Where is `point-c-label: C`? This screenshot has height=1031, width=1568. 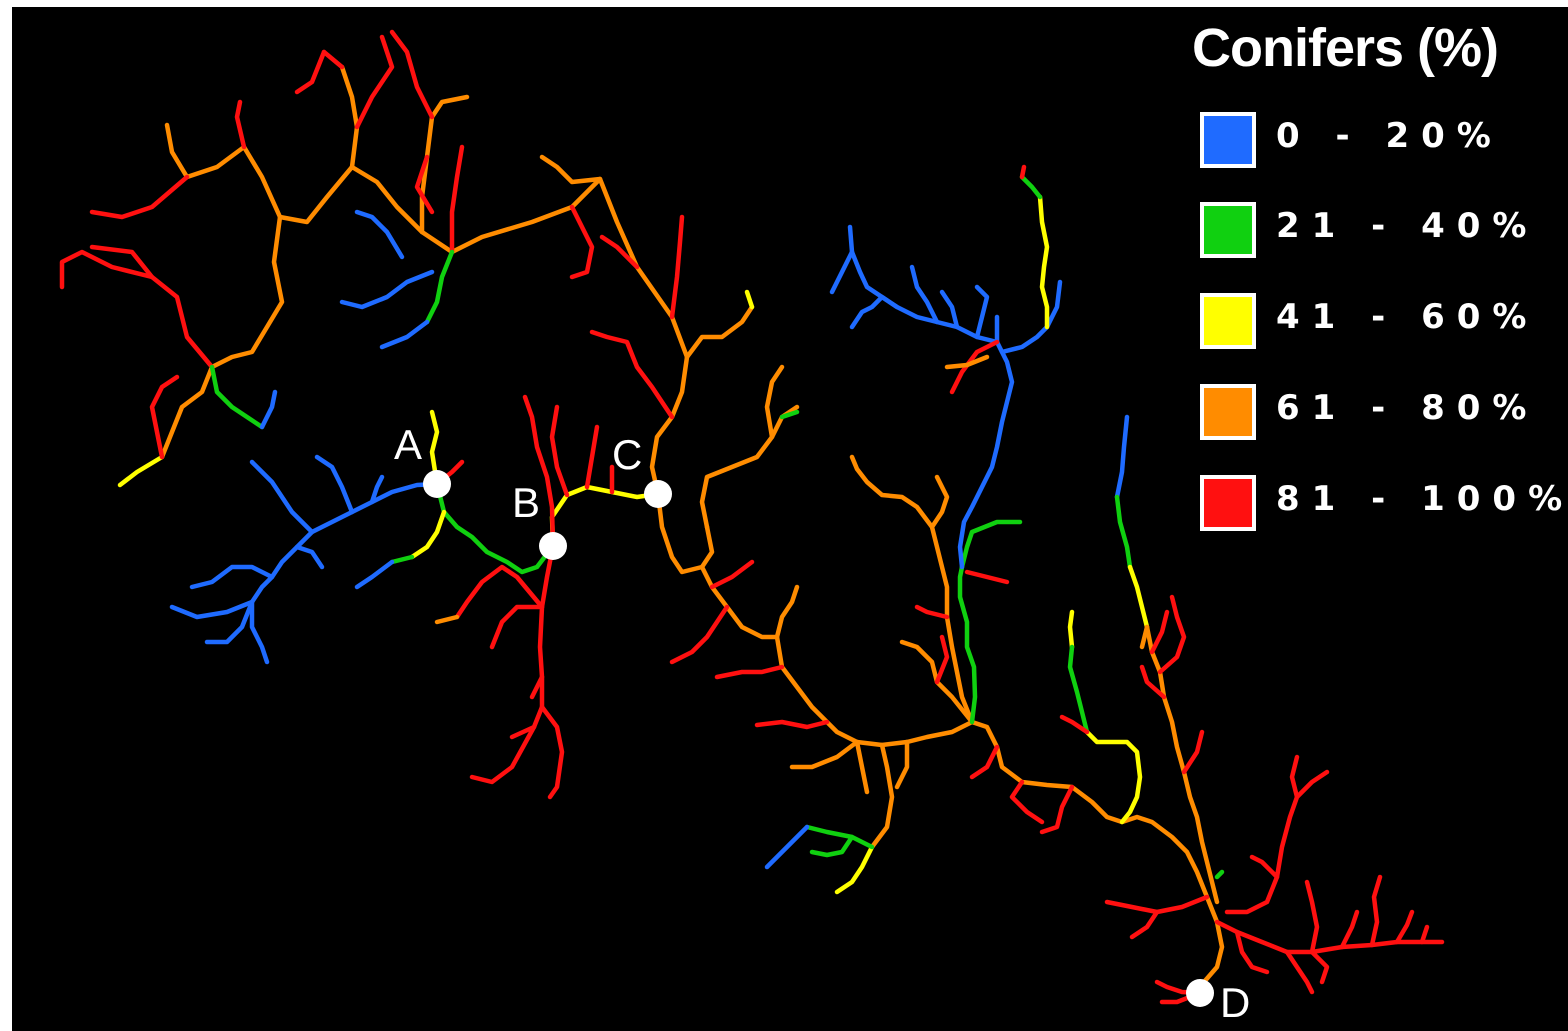 point-c-label: C is located at coordinates (627, 454).